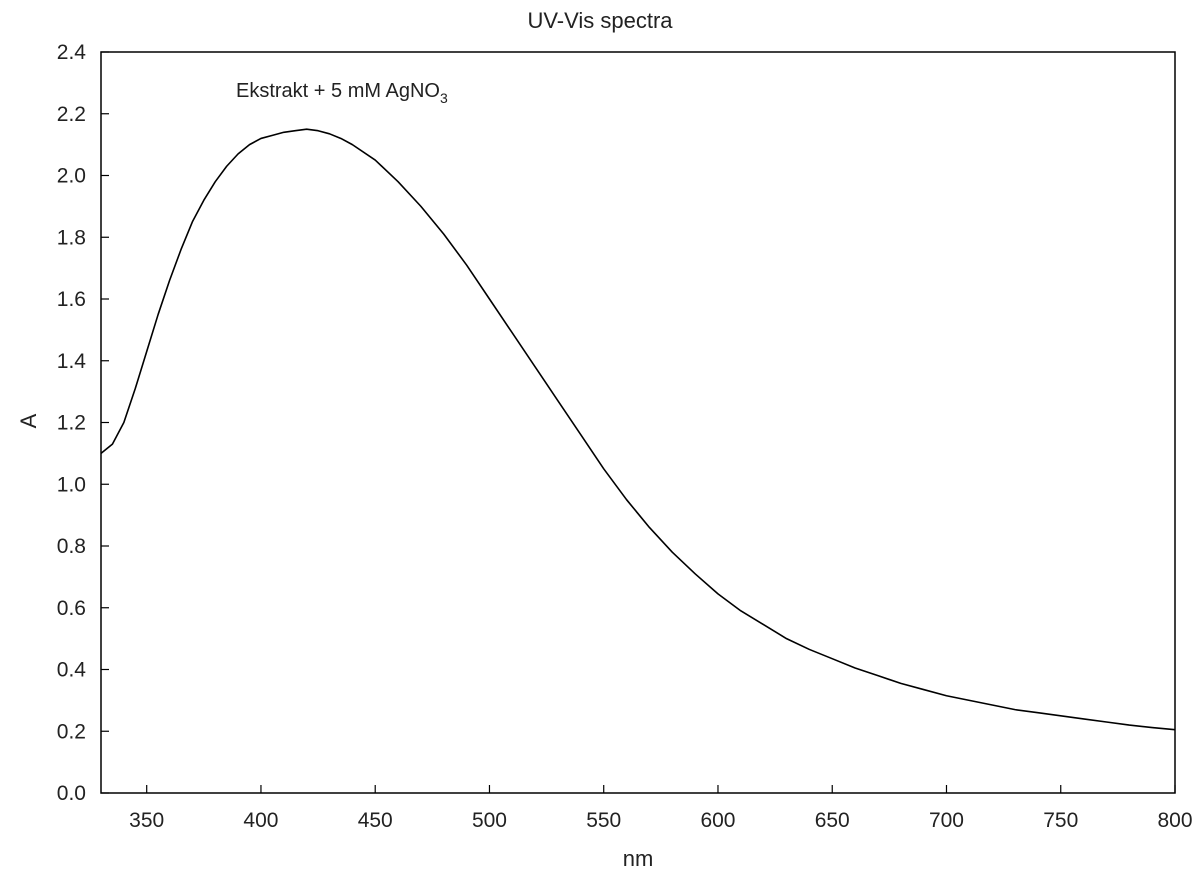 This screenshot has height=880, width=1201. I want to click on x-axis-ticks: 350 400 450 500 550 600 650 700 750 800, so click(661, 808).